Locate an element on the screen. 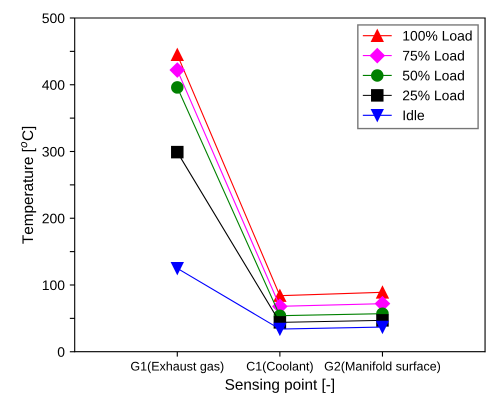 The width and height of the screenshot is (498, 409). legend-label: 75% Load is located at coordinates (433, 55).